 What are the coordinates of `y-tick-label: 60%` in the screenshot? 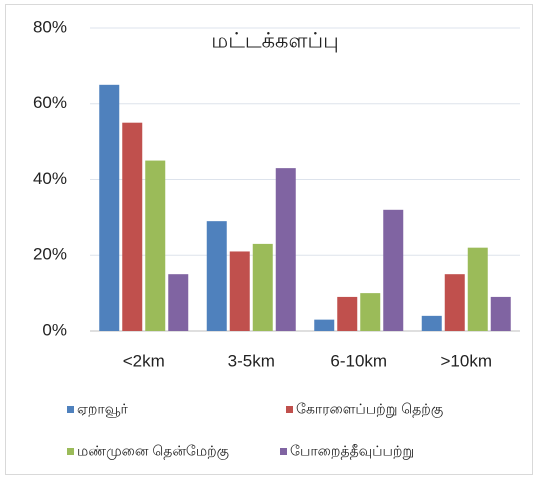 It's located at (50, 102).